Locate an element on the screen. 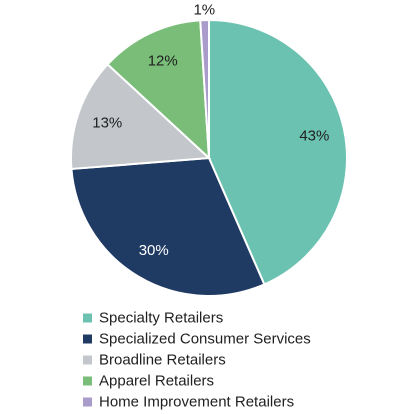 This screenshot has width=419, height=414. pie-slice-home-improvement-retailers is located at coordinates (204, 88).